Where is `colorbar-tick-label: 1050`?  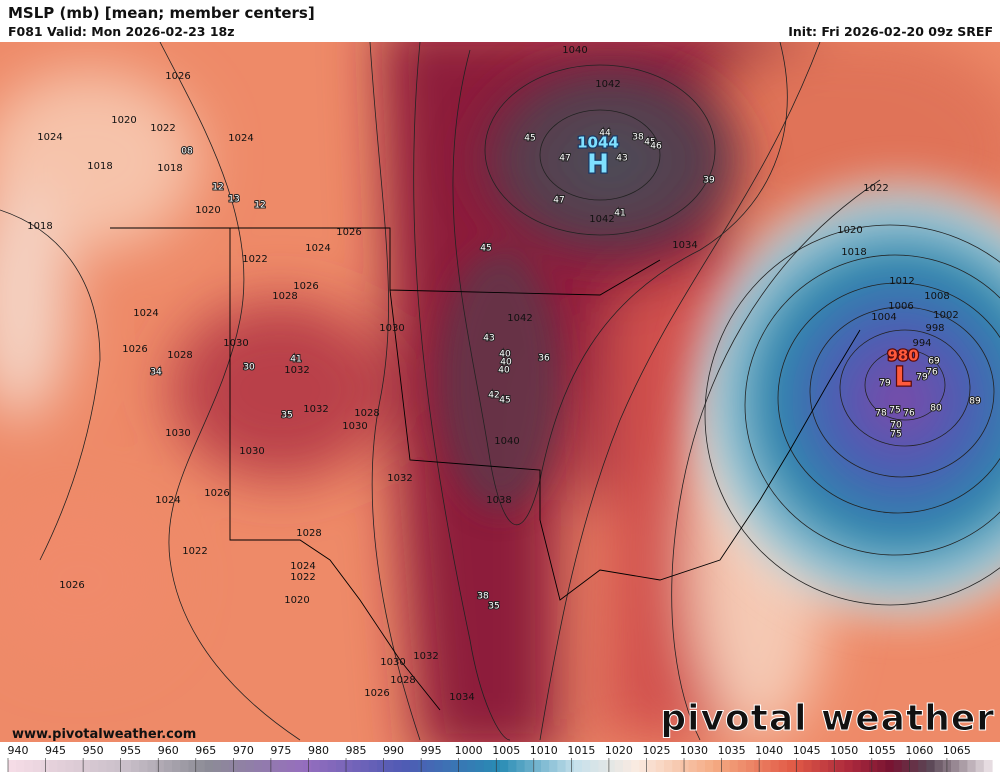 colorbar-tick-label: 1050 is located at coordinates (844, 750).